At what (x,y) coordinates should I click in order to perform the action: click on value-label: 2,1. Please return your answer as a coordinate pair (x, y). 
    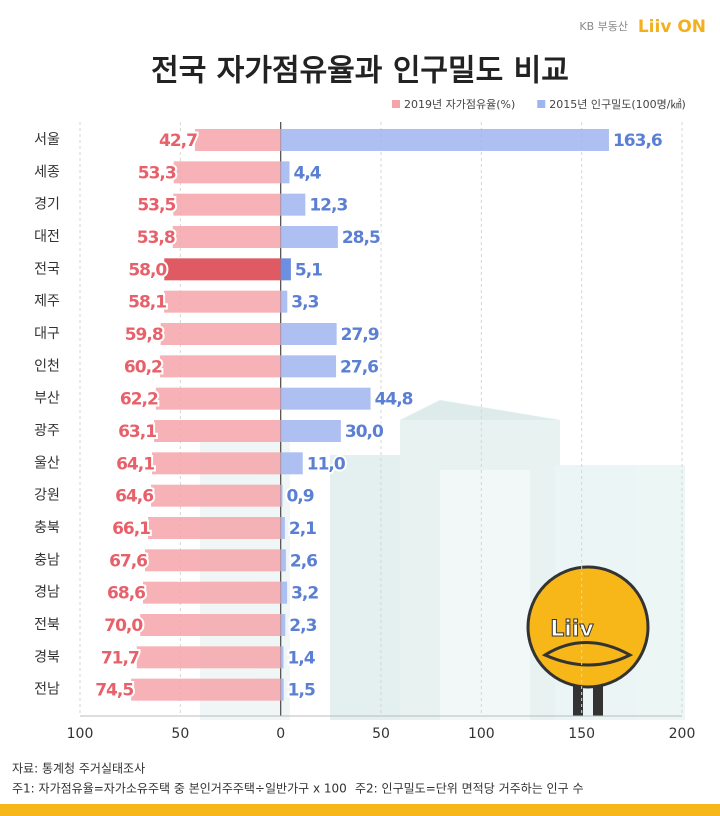
    Looking at the image, I should click on (302, 529).